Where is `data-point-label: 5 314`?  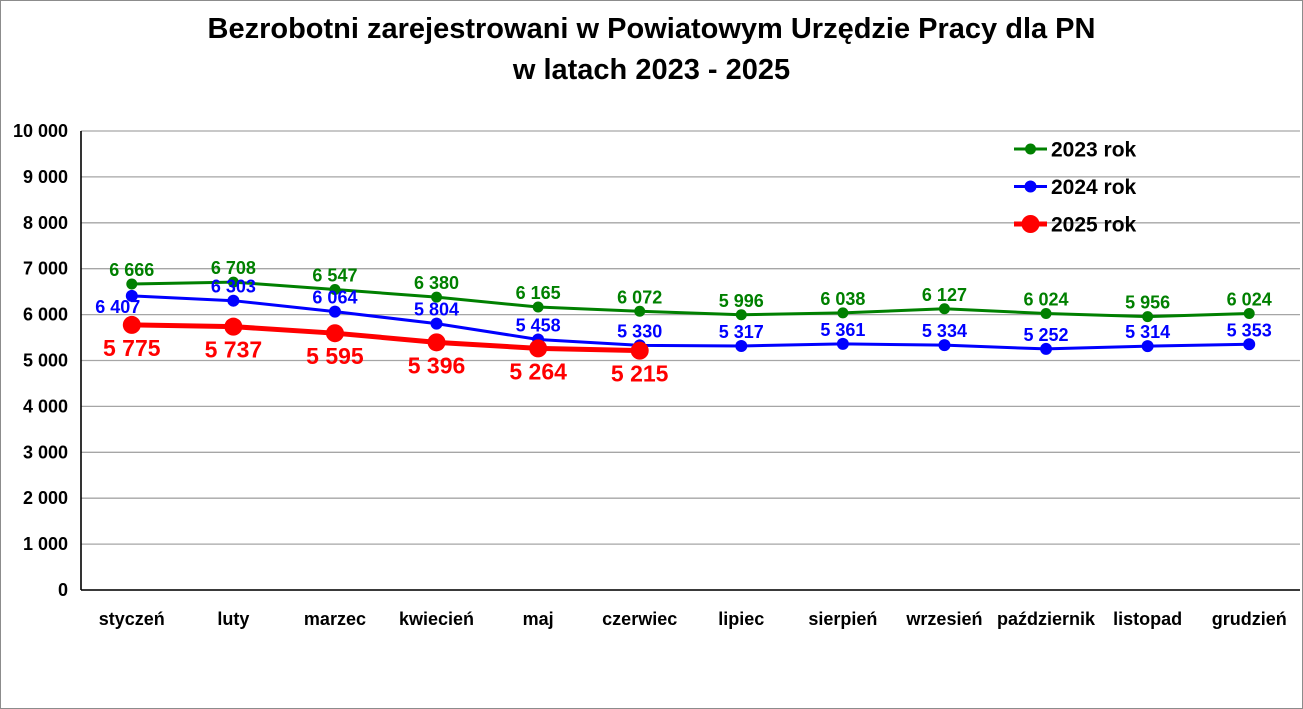 data-point-label: 5 314 is located at coordinates (1147, 332).